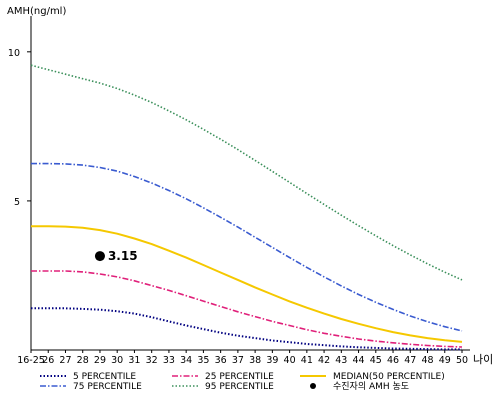 The height and width of the screenshot is (400, 500). I want to click on y-tick-label: 5, so click(17, 202).